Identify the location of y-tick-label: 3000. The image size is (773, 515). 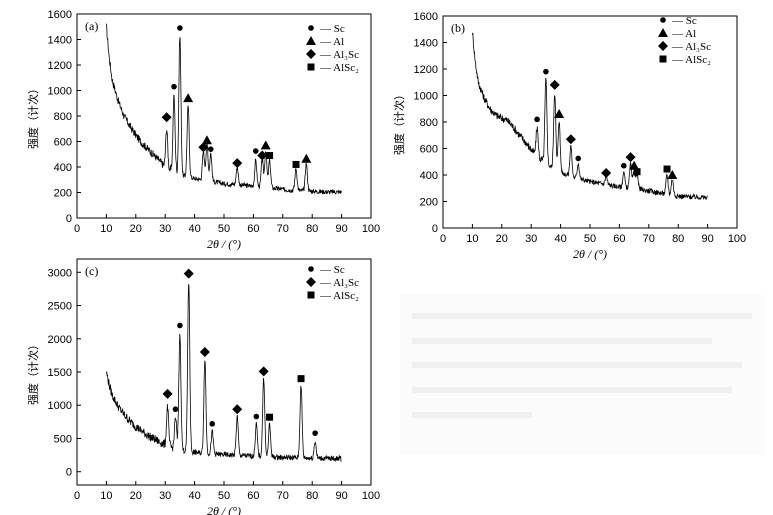
(60, 273).